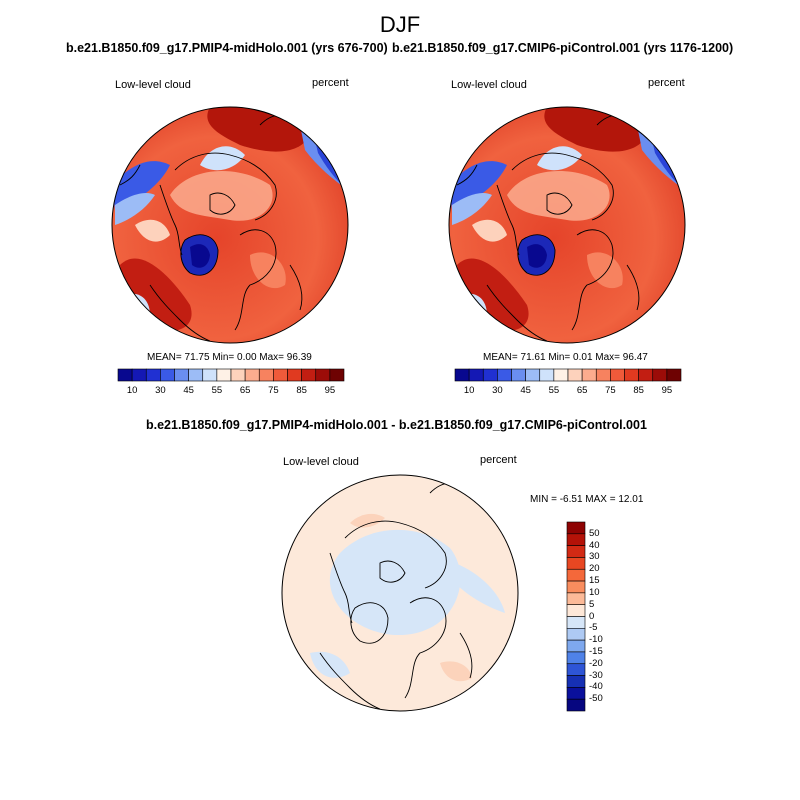 This screenshot has width=800, height=800. I want to click on colorbar-tick-label: -40, so click(596, 687).